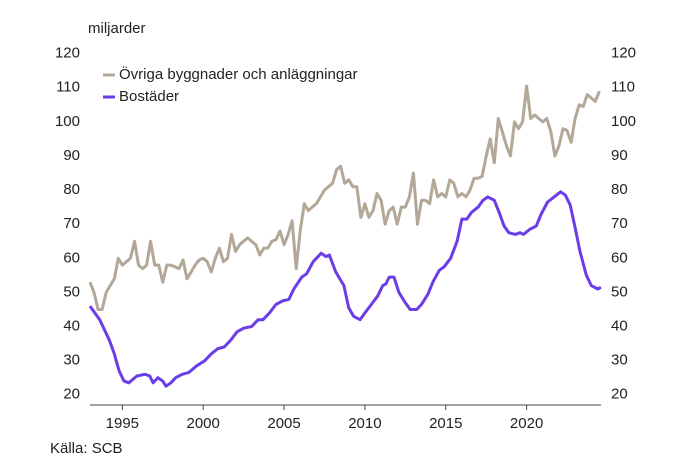  What do you see at coordinates (526, 423) in the screenshot?
I see `x-tick-label: 2020` at bounding box center [526, 423].